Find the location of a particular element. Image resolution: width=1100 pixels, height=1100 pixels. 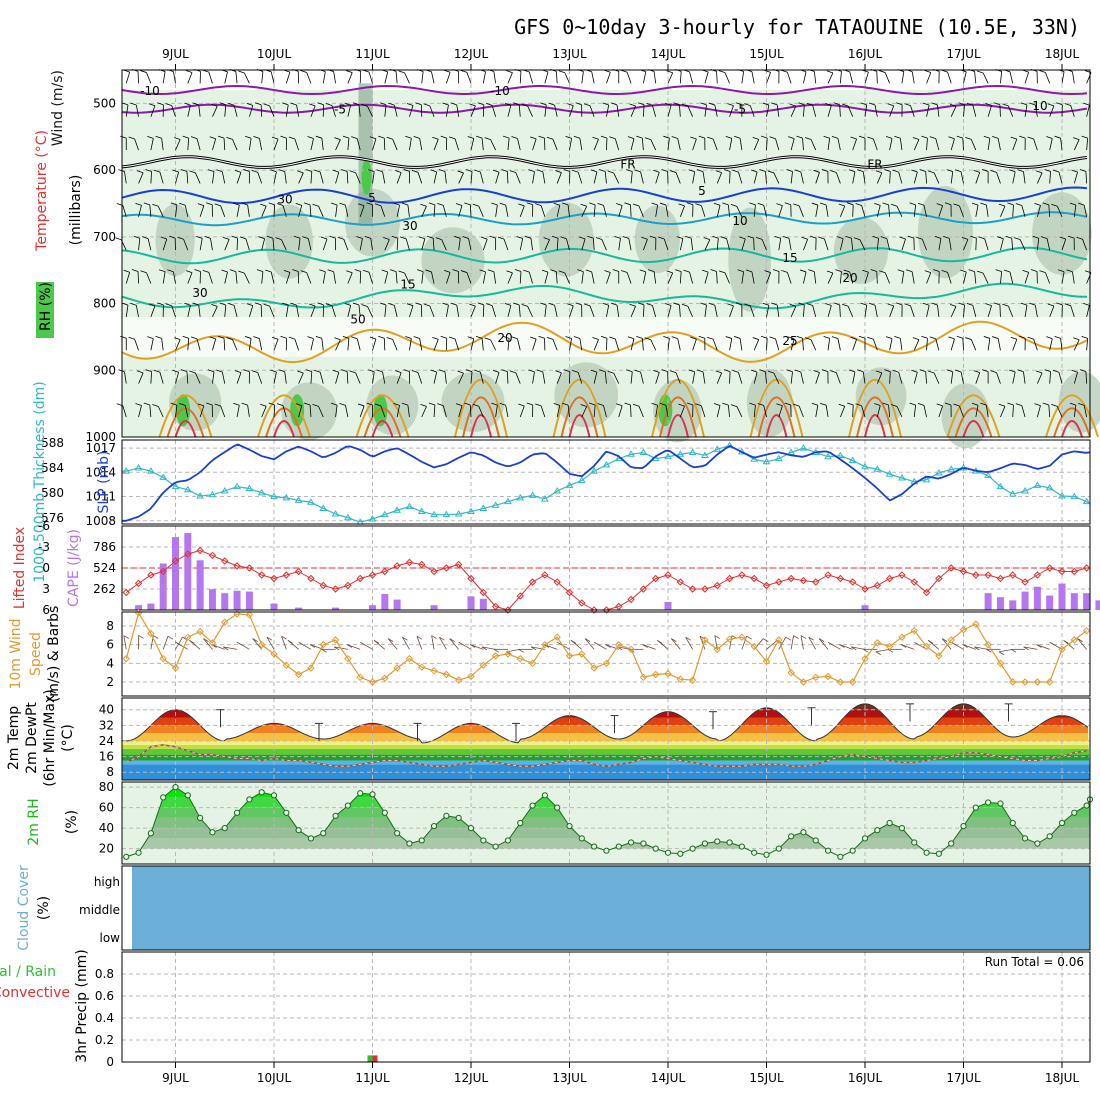

warm-contour-loop is located at coordinates (382, 429).